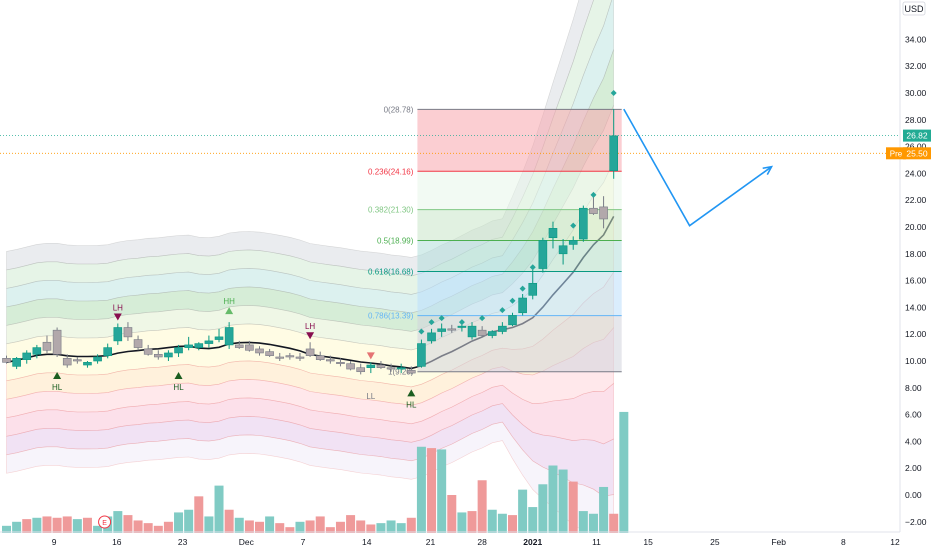  What do you see at coordinates (778, 542) in the screenshot?
I see `x-tick-label: Feb` at bounding box center [778, 542].